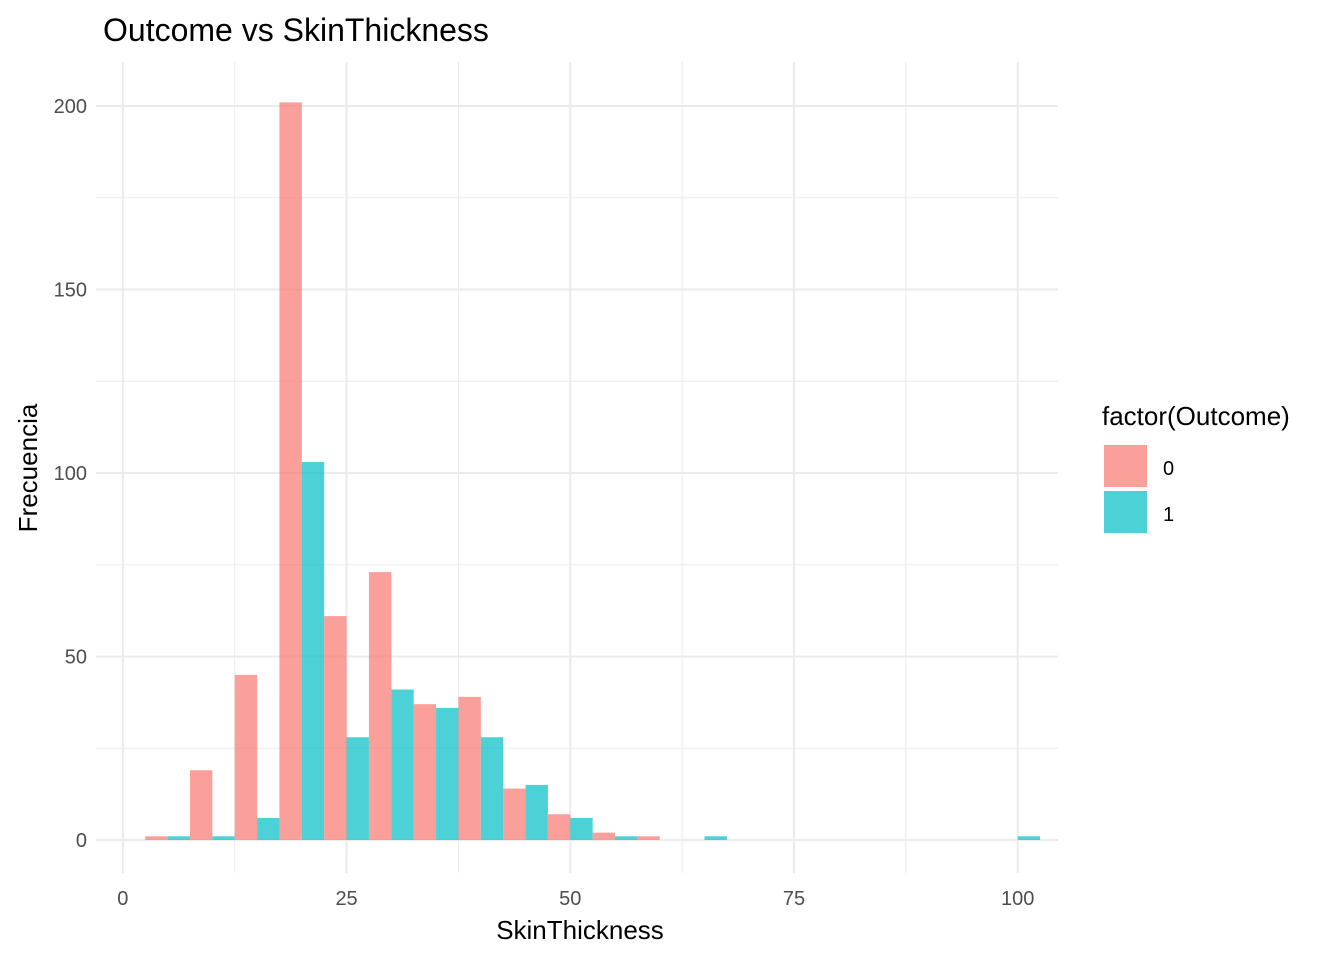 Image resolution: width=1344 pixels, height=960 pixels. What do you see at coordinates (70, 291) in the screenshot?
I see `y-tick-label: 150` at bounding box center [70, 291].